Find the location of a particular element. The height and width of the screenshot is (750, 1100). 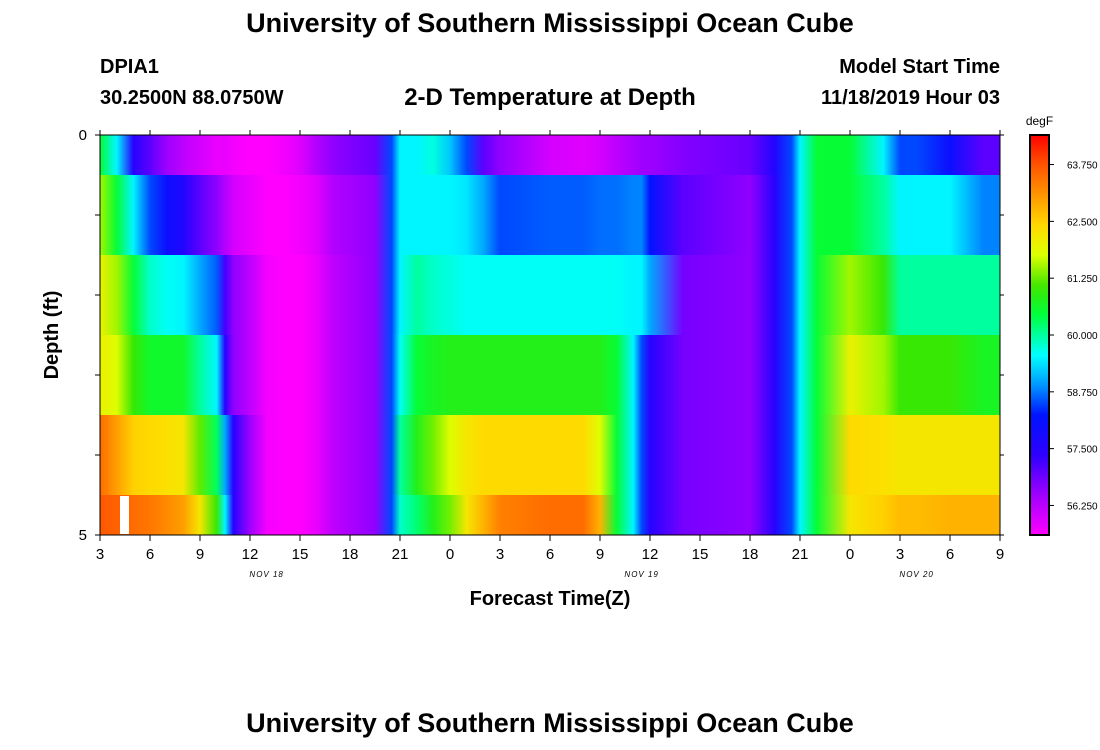

colorbar-unit: degF is located at coordinates (1039, 121).